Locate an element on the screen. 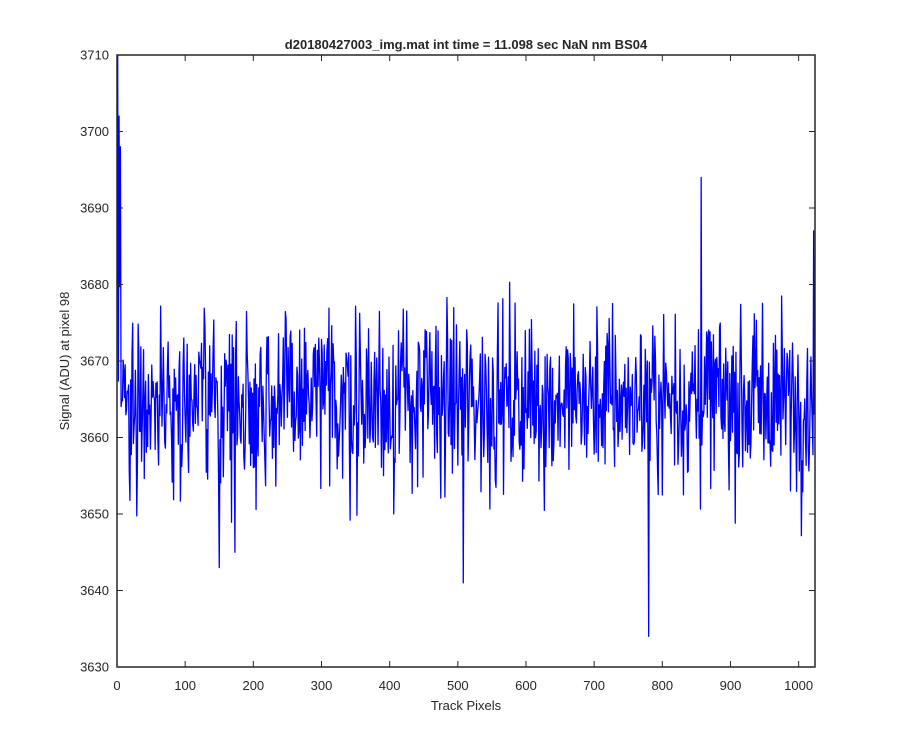 This screenshot has width=900, height=755. x-tick-label: 0 is located at coordinates (116, 685).